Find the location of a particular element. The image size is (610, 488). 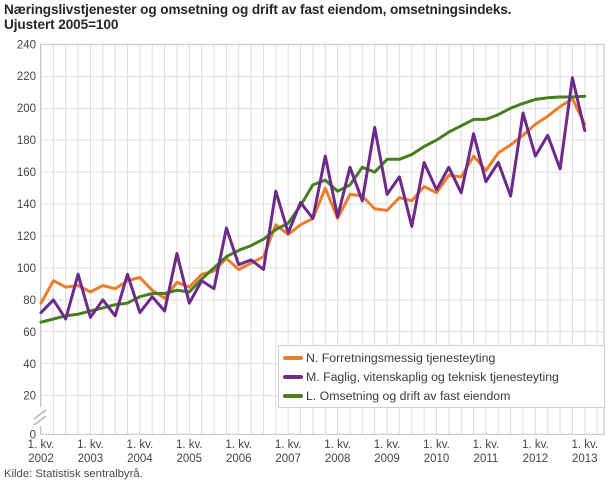

svg-text: 220 is located at coordinates (26, 77).